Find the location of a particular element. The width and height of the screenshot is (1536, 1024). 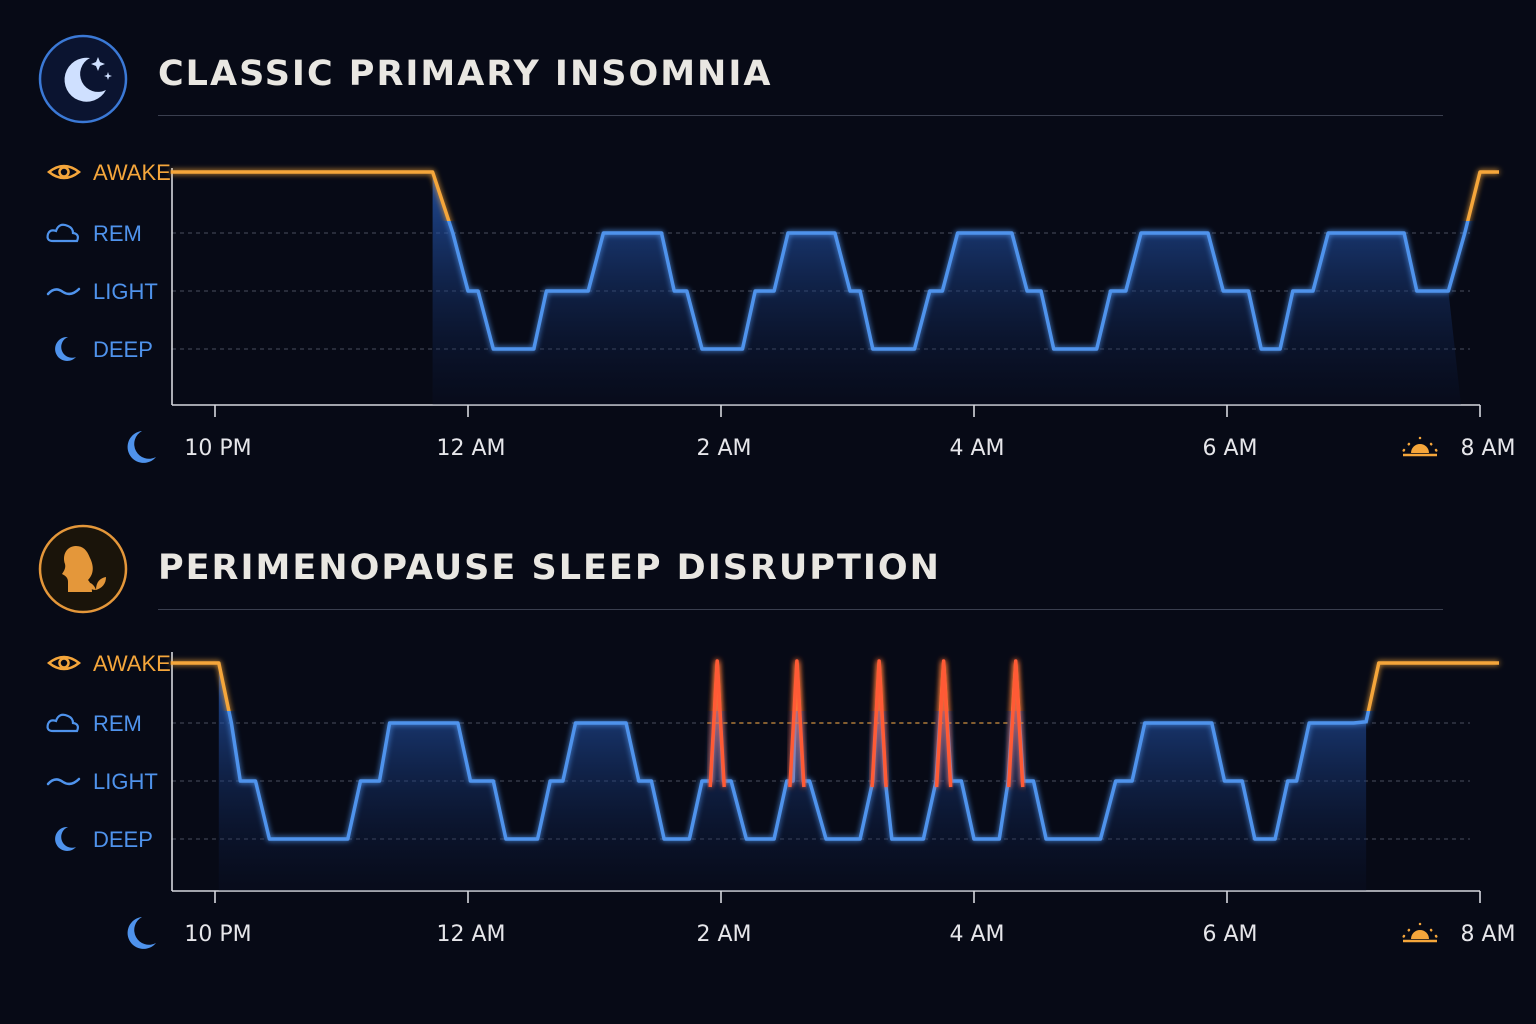

moon-stars-icon is located at coordinates (83, 79).